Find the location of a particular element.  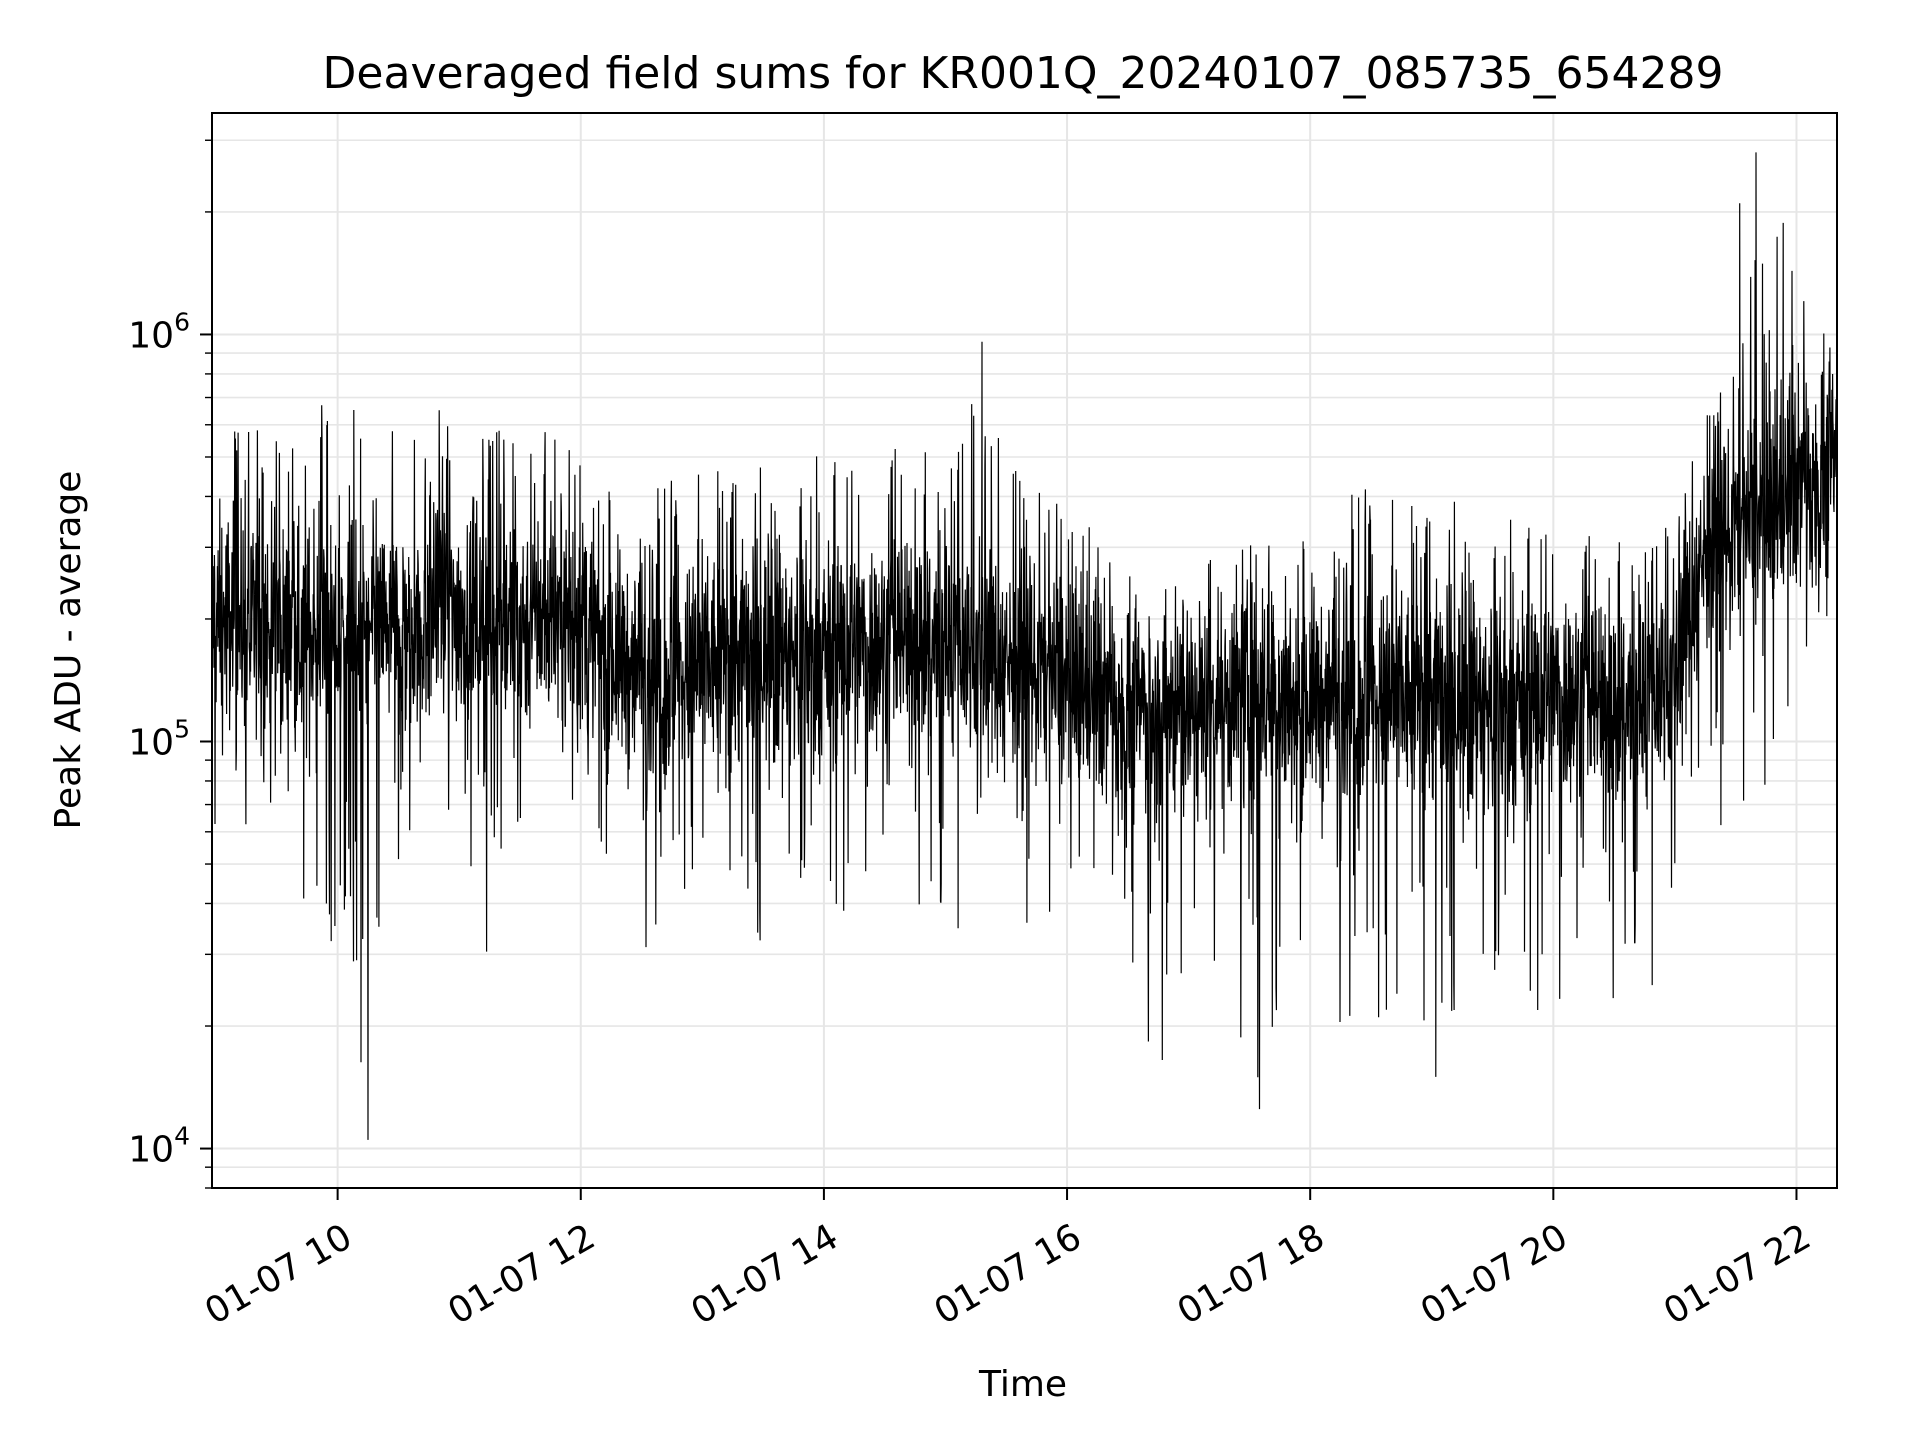

y-axis-label: Peak ADU - average is located at coordinates (68, 650).